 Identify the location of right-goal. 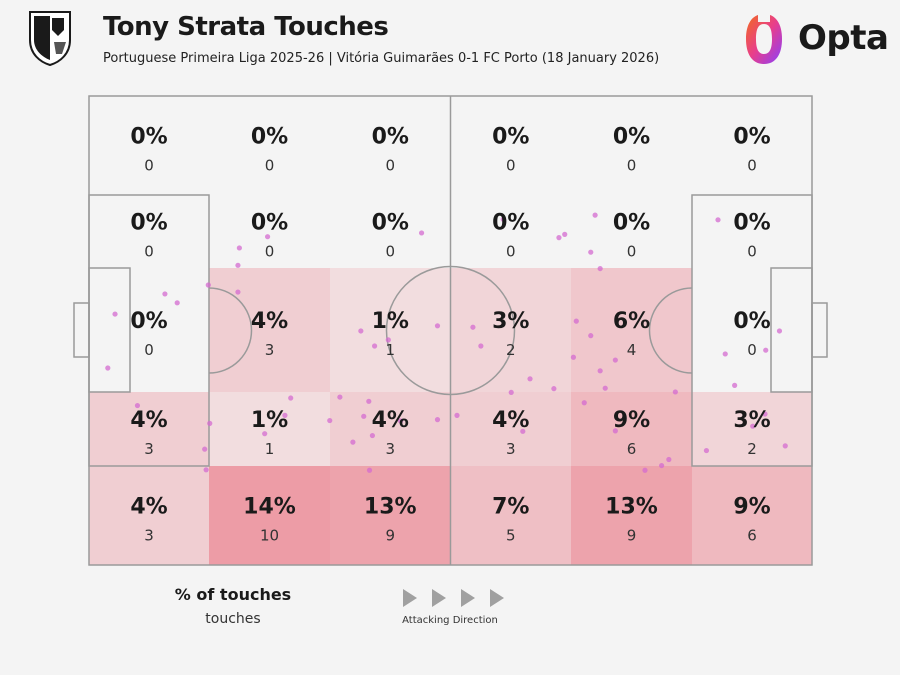
(819, 330).